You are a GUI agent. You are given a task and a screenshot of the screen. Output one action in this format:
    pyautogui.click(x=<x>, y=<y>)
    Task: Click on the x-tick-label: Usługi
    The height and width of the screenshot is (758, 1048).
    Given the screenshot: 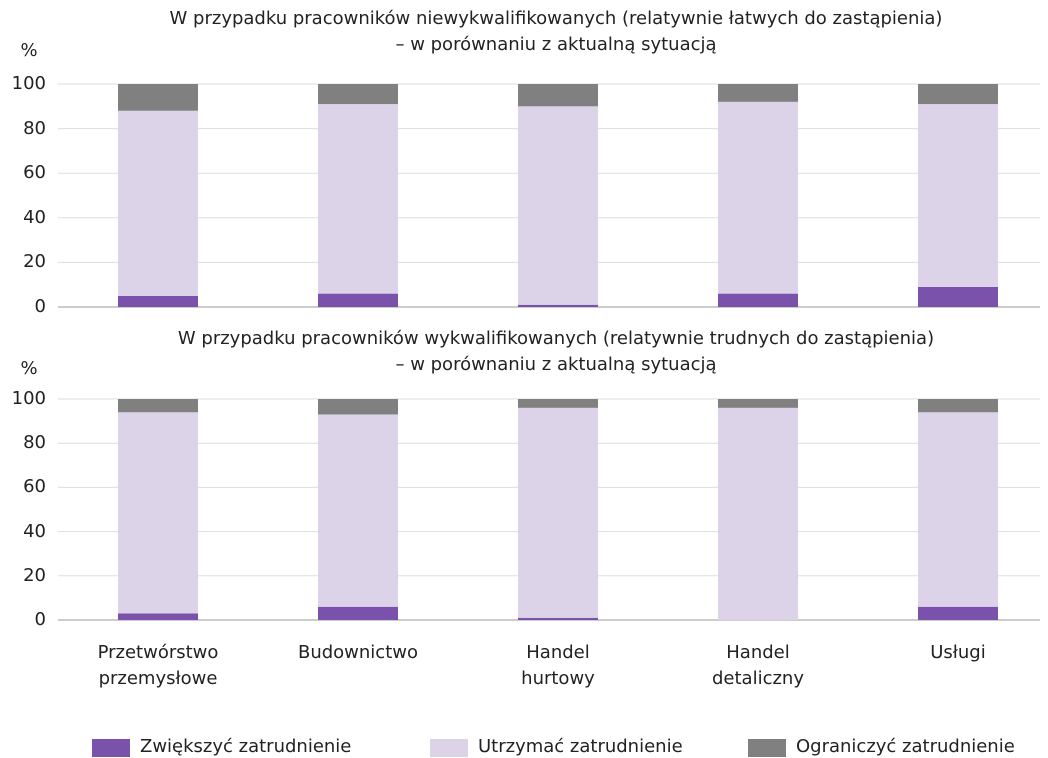 What is the action you would take?
    pyautogui.click(x=958, y=652)
    